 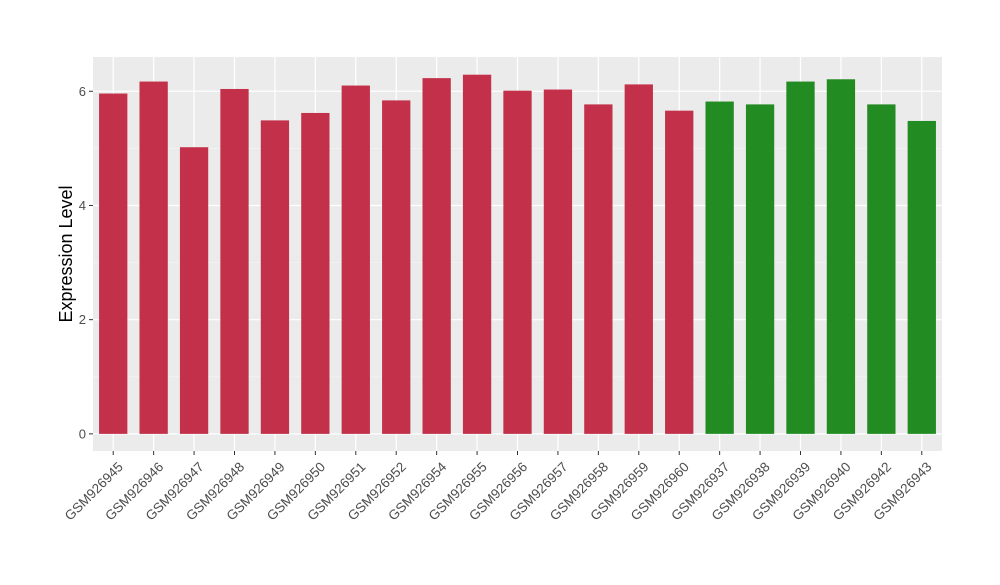 What do you see at coordinates (82, 433) in the screenshot?
I see `y-tick-label: 0` at bounding box center [82, 433].